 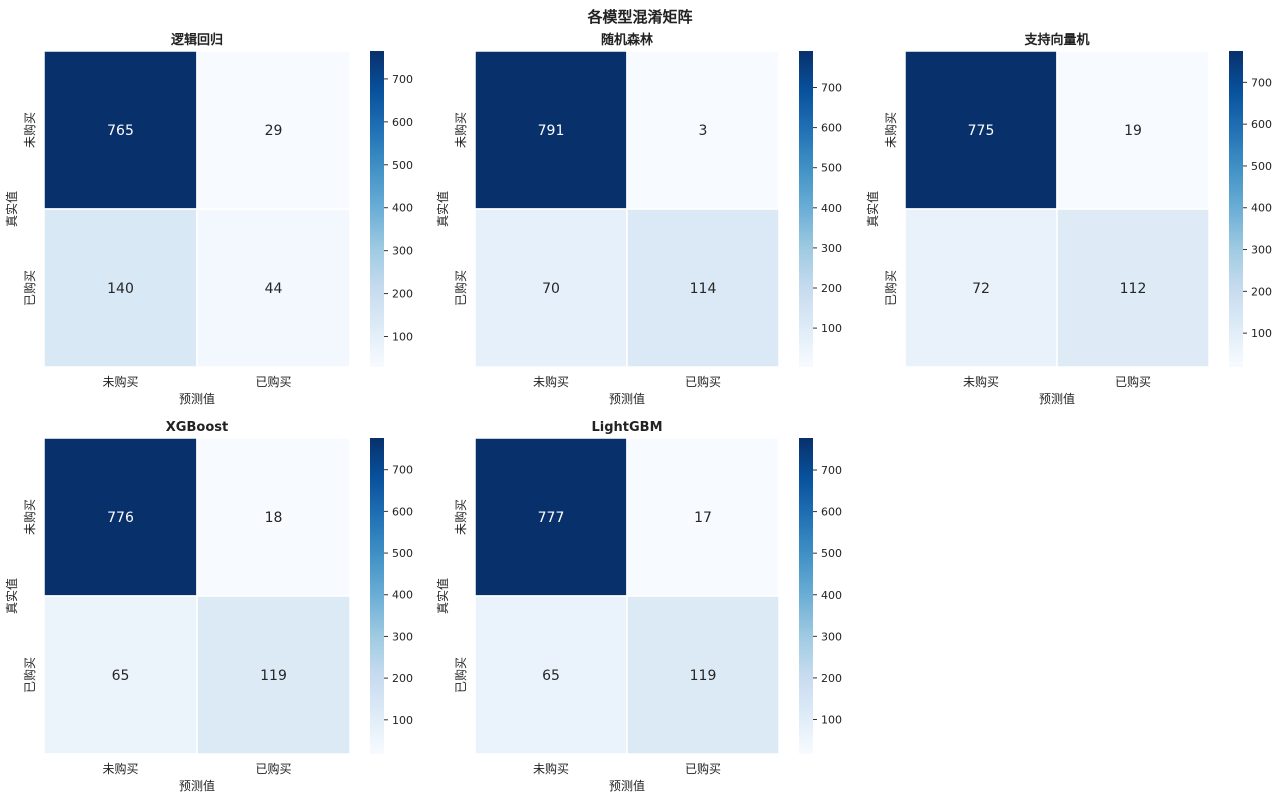 What do you see at coordinates (1133, 131) in the screenshot?
I see `cell-value-label: 19` at bounding box center [1133, 131].